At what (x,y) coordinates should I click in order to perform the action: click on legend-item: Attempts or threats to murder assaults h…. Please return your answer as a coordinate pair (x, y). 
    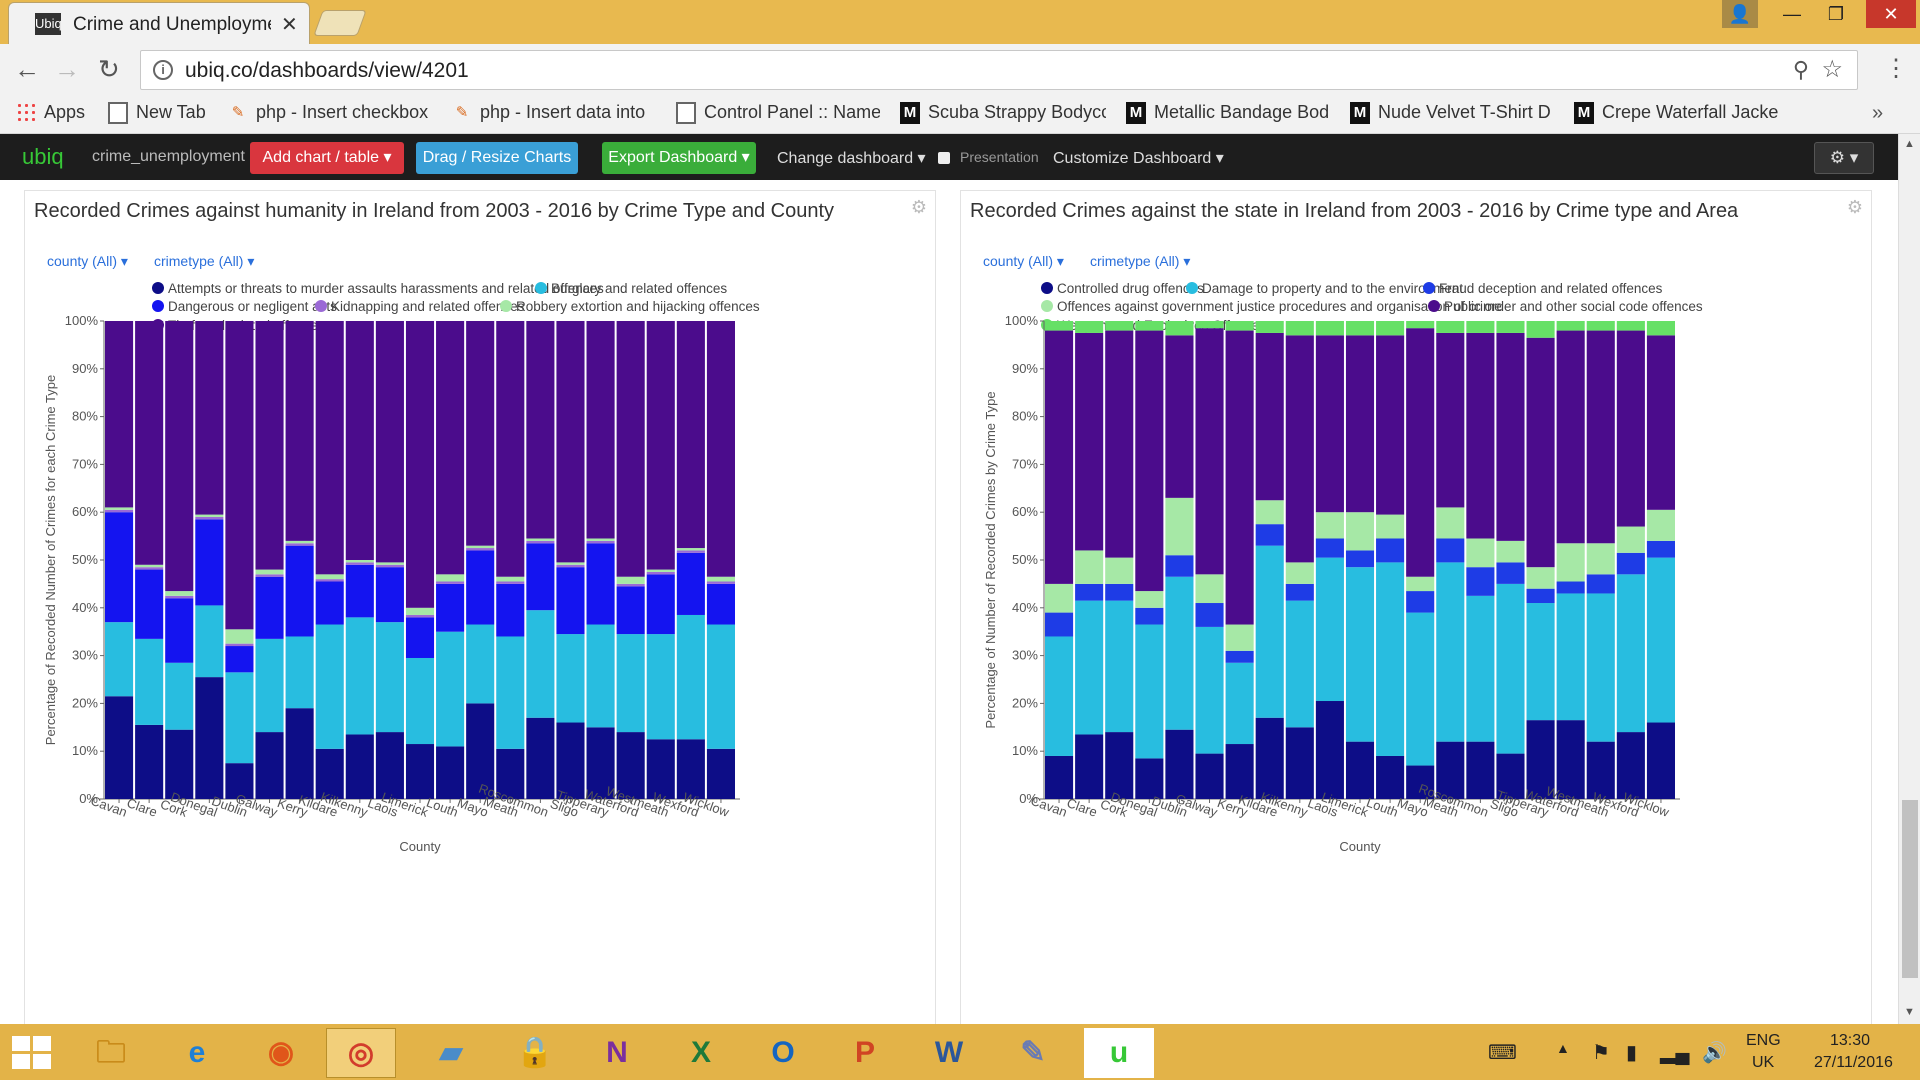
    Looking at the image, I should click on (378, 288).